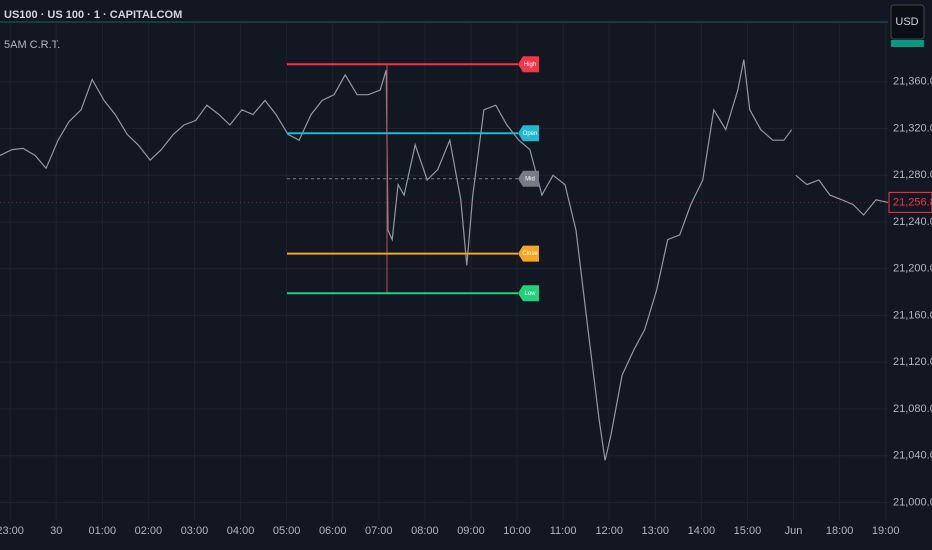 The image size is (932, 550). Describe the element at coordinates (912, 315) in the screenshot. I see `y-tick-label: 21,160.0` at that location.